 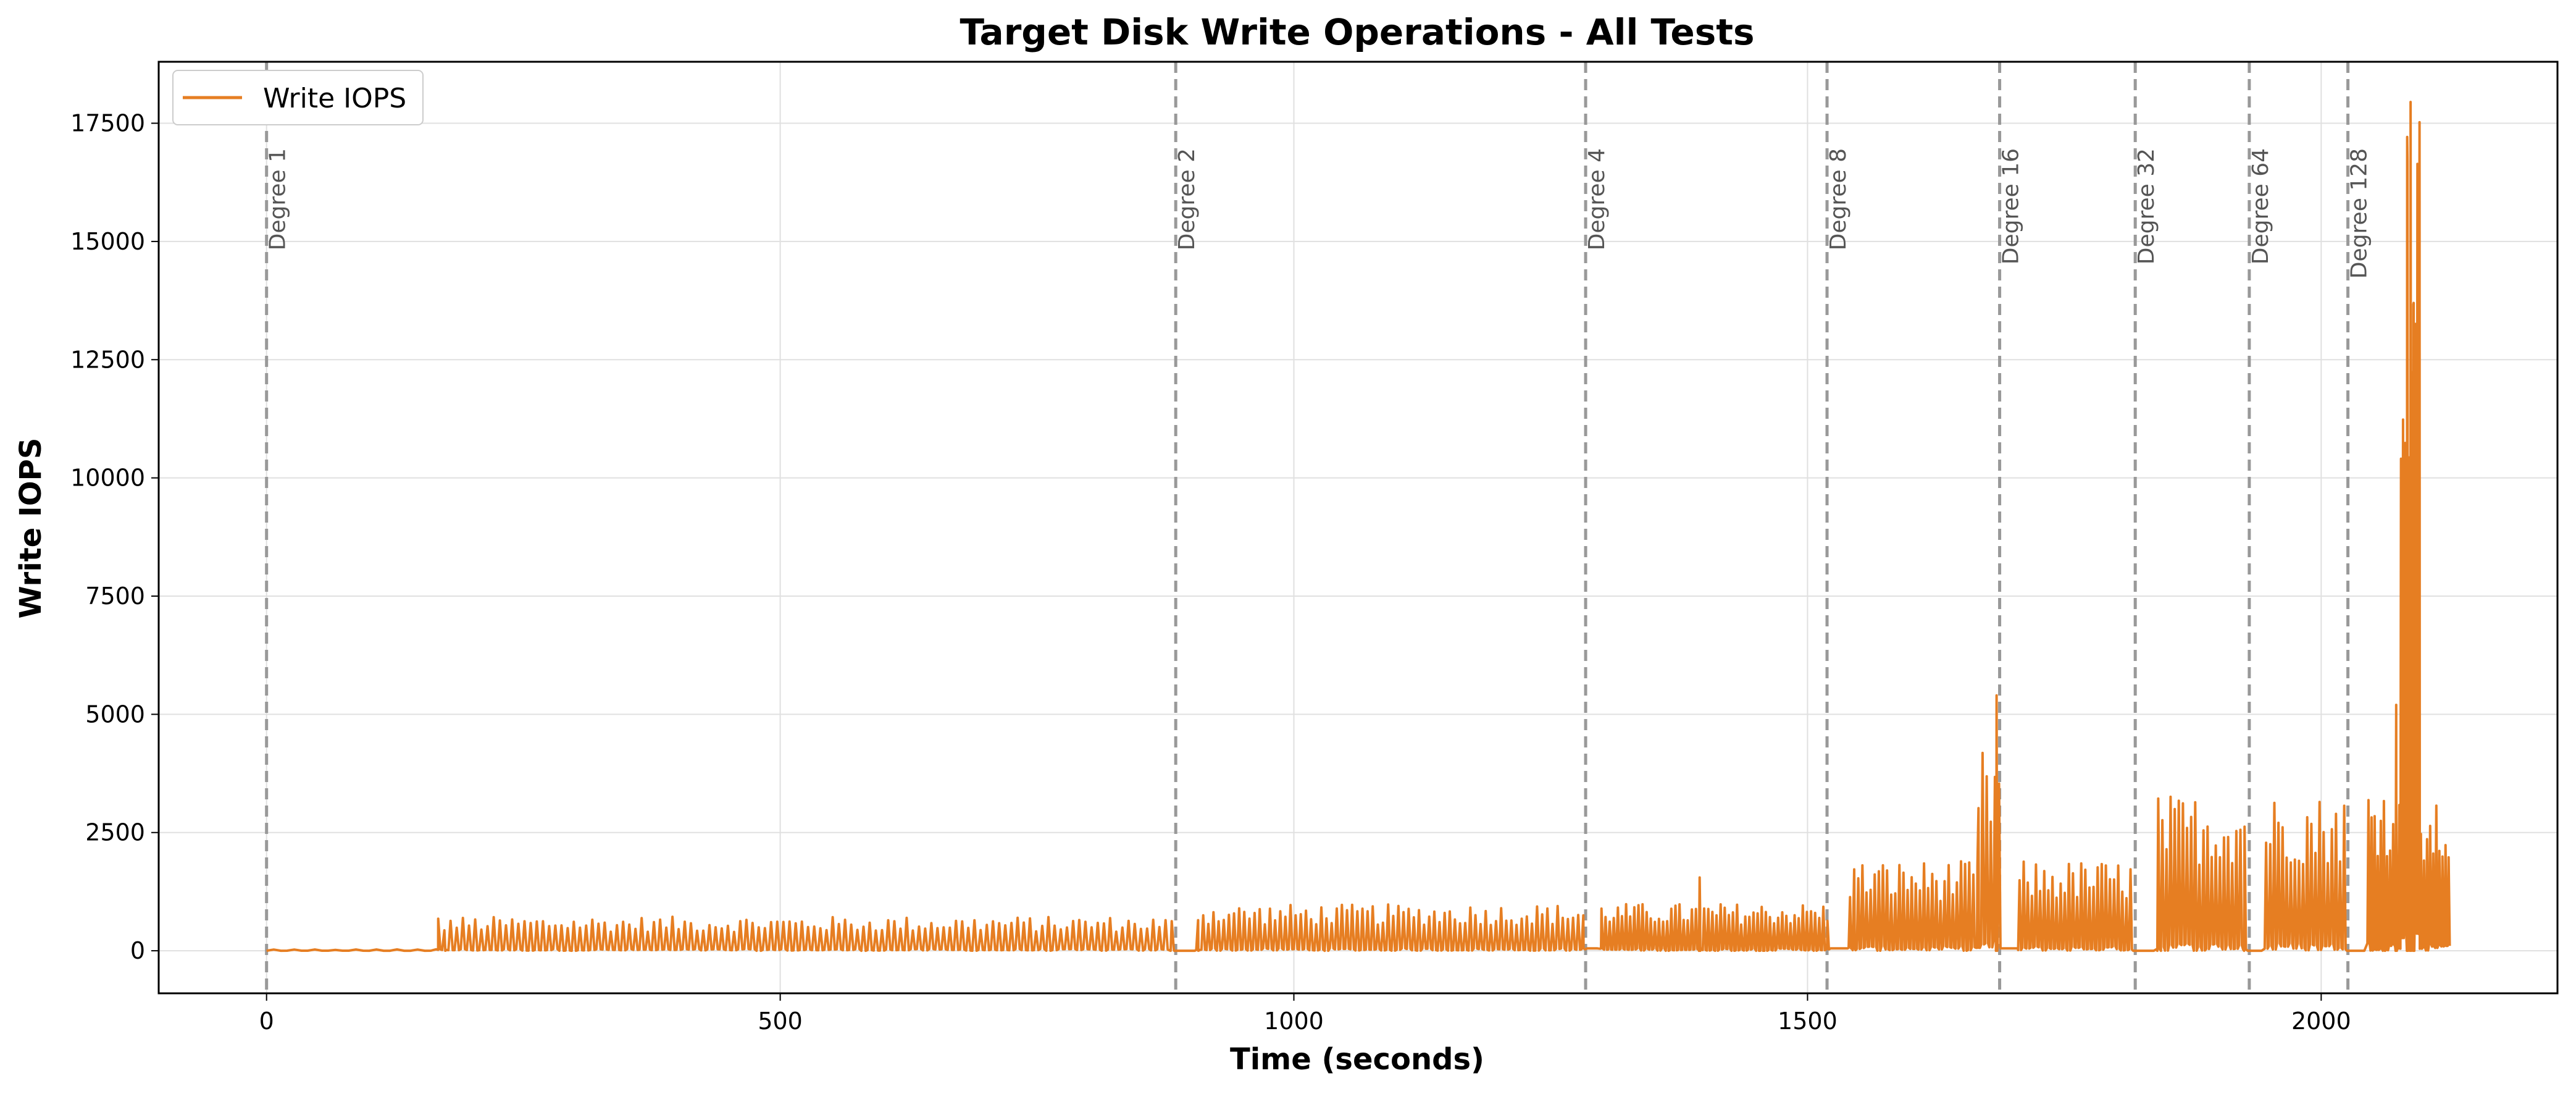 What do you see at coordinates (107, 123) in the screenshot?
I see `y-tick-label: 17500` at bounding box center [107, 123].